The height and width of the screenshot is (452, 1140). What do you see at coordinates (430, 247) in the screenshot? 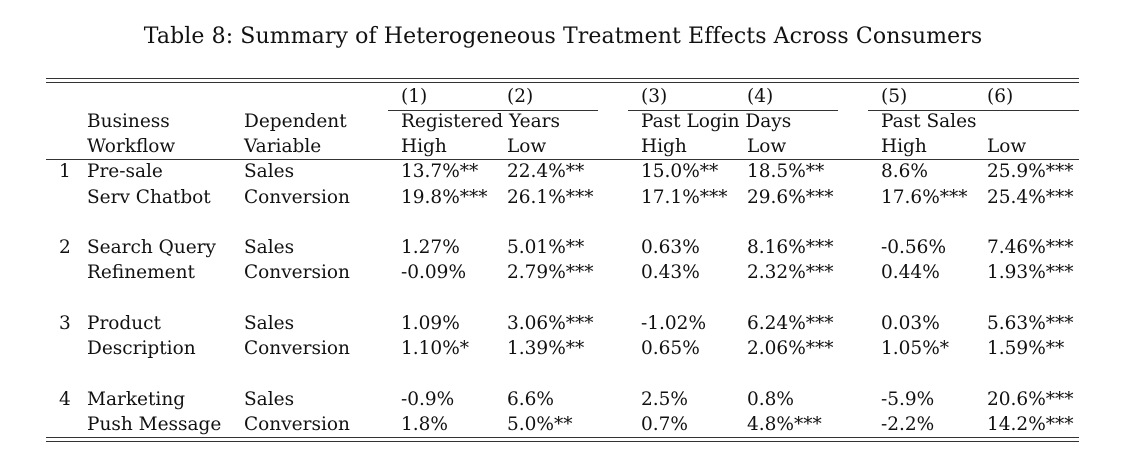
I see `table-cell: 1.27%` at bounding box center [430, 247].